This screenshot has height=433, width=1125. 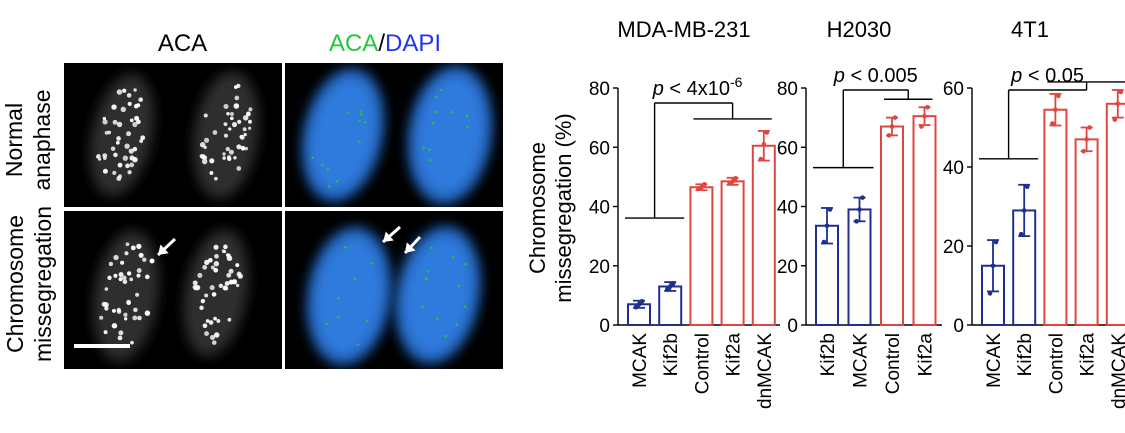 What do you see at coordinates (734, 355) in the screenshot?
I see `x-tick-label: Kif2a` at bounding box center [734, 355].